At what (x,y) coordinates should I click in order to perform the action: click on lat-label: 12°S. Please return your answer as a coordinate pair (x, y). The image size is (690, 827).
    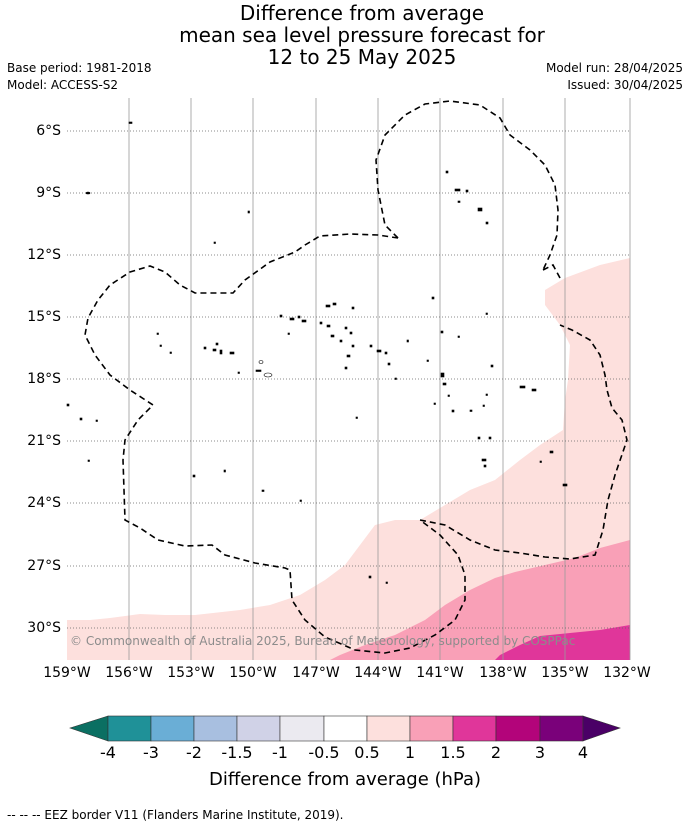
    Looking at the image, I should click on (44, 255).